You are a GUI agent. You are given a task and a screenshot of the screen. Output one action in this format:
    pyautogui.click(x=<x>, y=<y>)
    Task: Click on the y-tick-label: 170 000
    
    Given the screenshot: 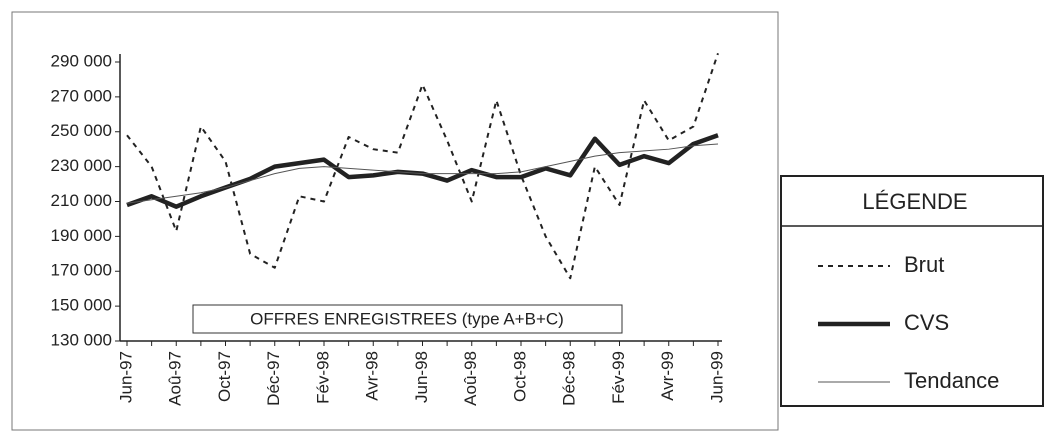 What is the action you would take?
    pyautogui.click(x=81, y=270)
    